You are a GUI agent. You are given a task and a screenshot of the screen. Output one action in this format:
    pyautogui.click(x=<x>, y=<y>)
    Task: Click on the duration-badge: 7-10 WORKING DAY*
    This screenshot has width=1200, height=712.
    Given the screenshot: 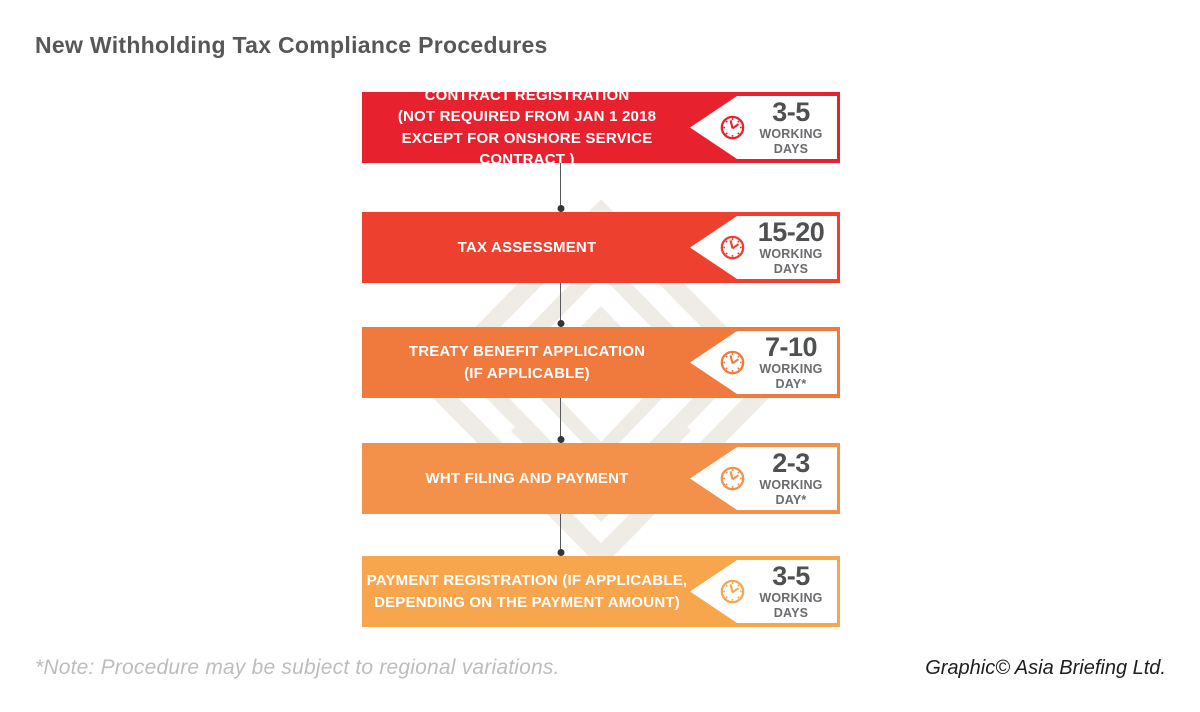 What is the action you would take?
    pyautogui.click(x=763, y=362)
    